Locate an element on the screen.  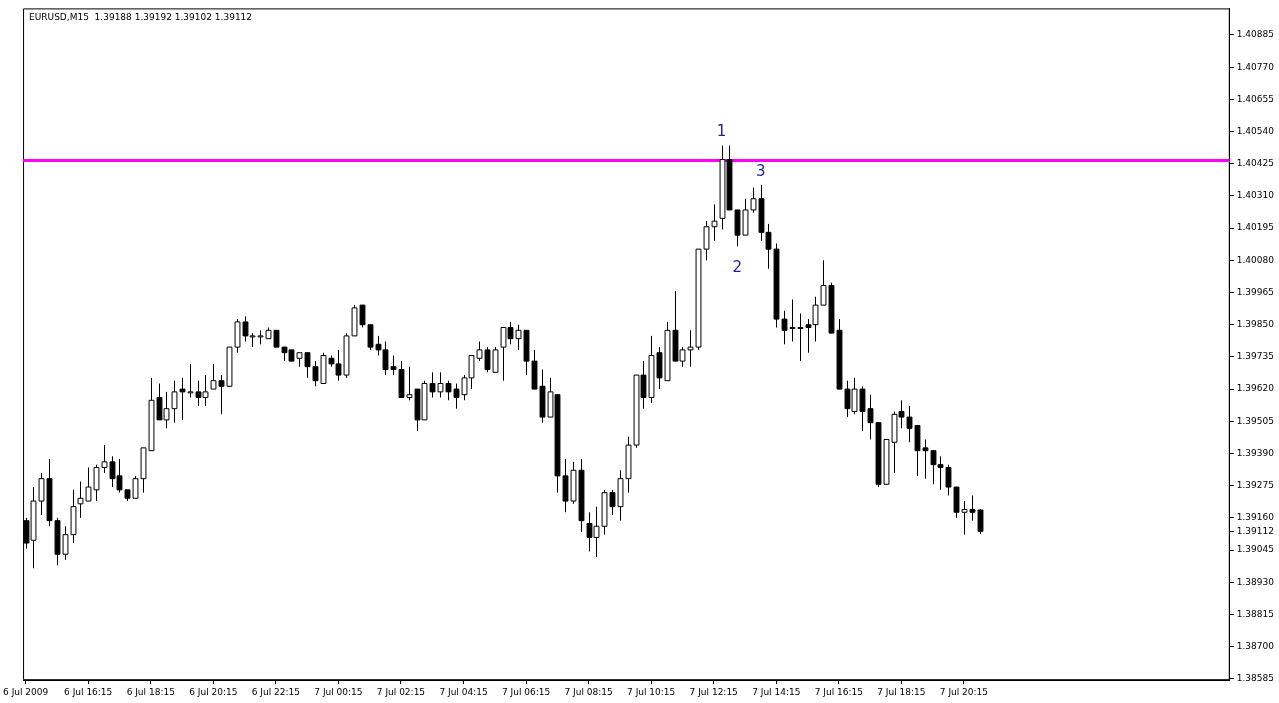
y-tick-label: 1.39275 is located at coordinates (1255, 485).